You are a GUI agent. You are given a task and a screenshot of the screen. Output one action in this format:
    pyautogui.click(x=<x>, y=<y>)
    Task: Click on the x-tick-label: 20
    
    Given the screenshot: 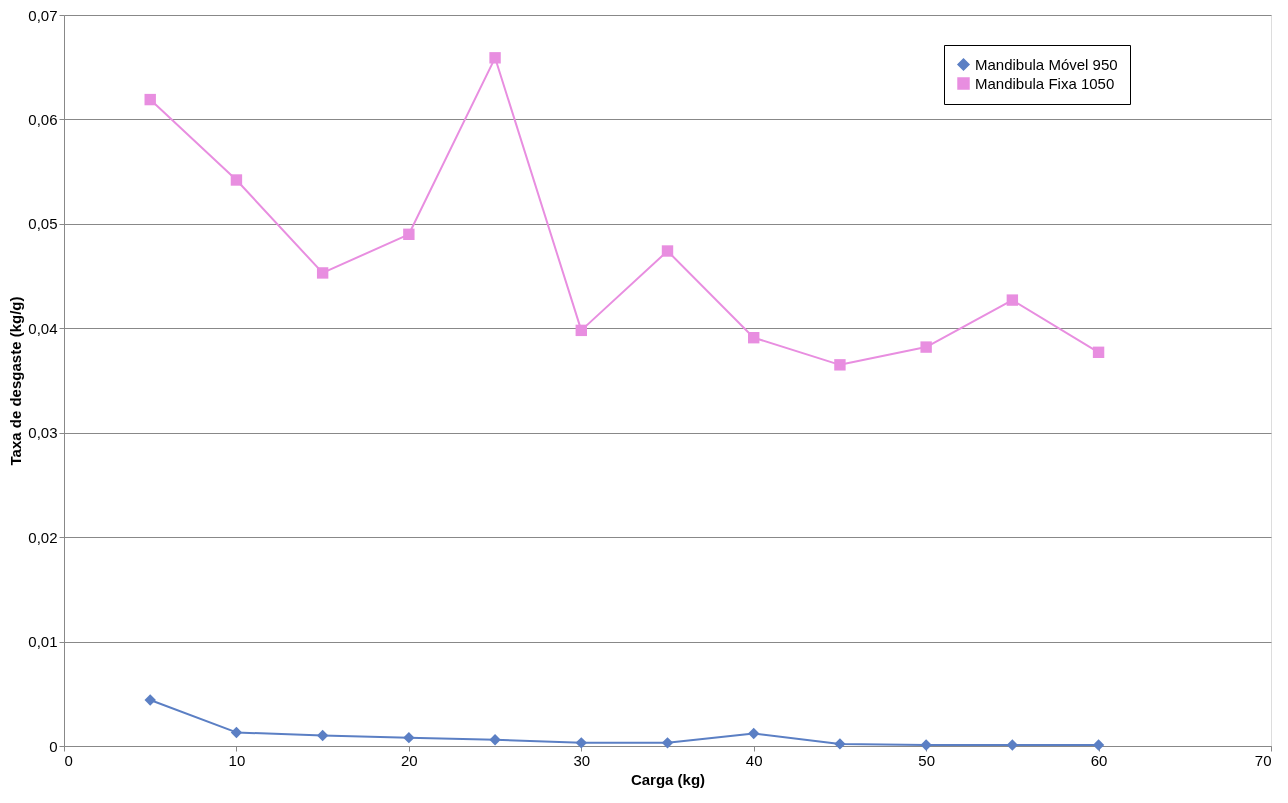 What is the action you would take?
    pyautogui.click(x=409, y=760)
    